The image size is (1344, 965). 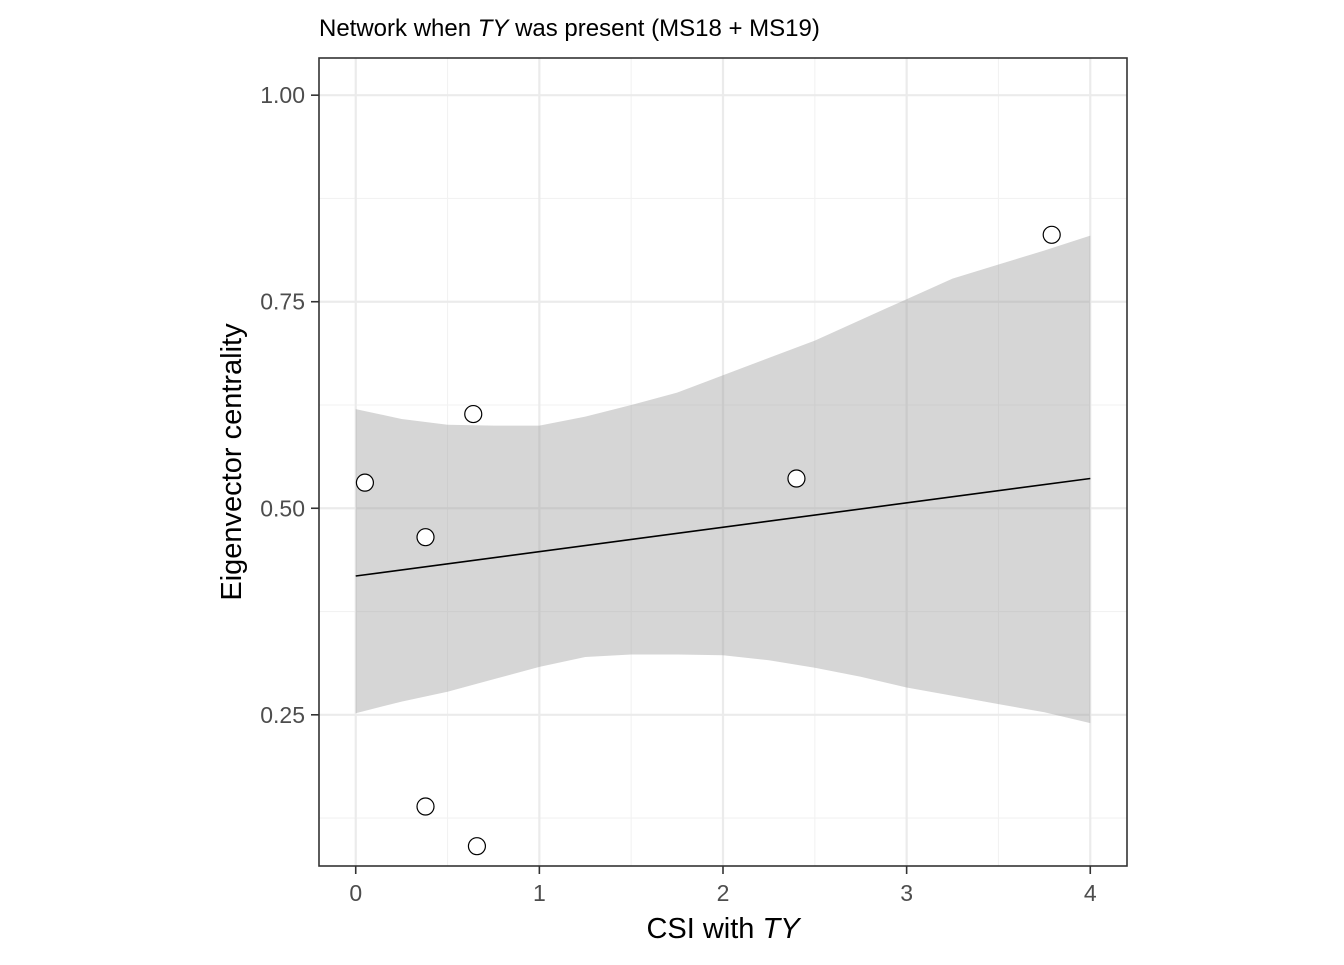 What do you see at coordinates (398, 28) in the screenshot?
I see `chart-title-part: Network when` at bounding box center [398, 28].